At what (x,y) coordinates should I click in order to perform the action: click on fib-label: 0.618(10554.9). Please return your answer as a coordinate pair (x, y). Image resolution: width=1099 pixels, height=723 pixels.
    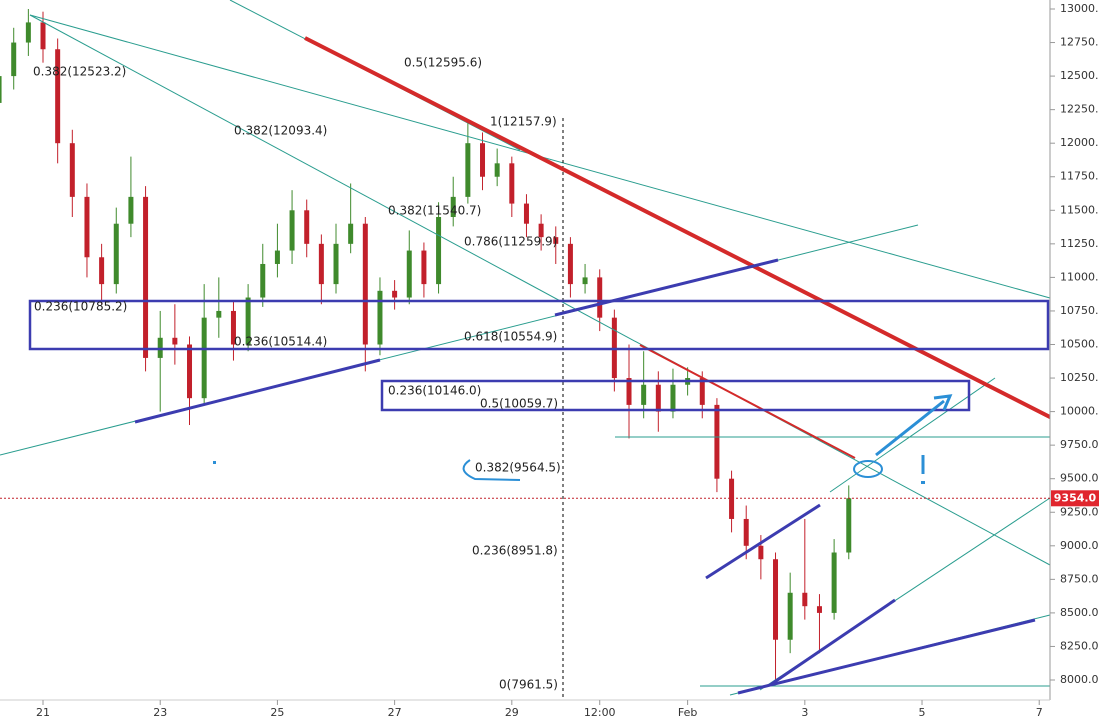
    Looking at the image, I should click on (510, 337).